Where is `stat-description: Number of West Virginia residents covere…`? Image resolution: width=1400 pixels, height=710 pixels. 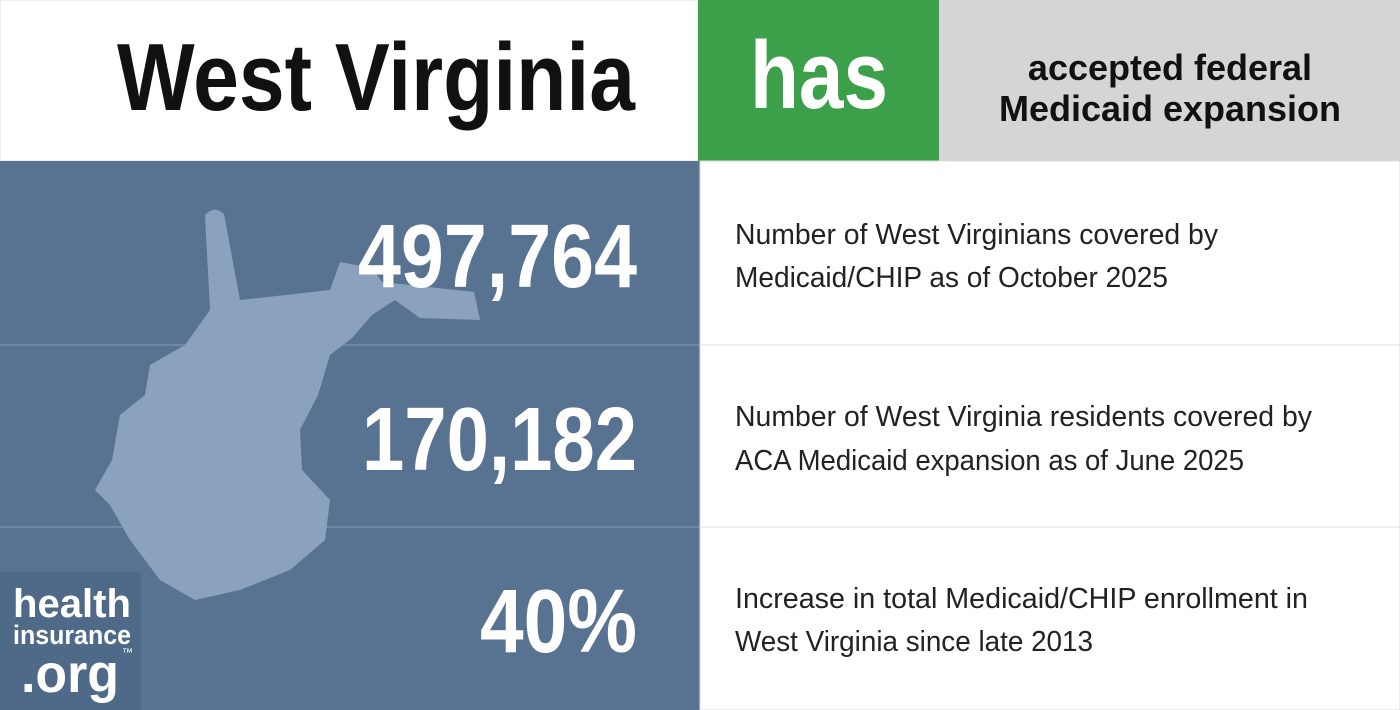 stat-description: Number of West Virginia residents covere… is located at coordinates (1023, 417).